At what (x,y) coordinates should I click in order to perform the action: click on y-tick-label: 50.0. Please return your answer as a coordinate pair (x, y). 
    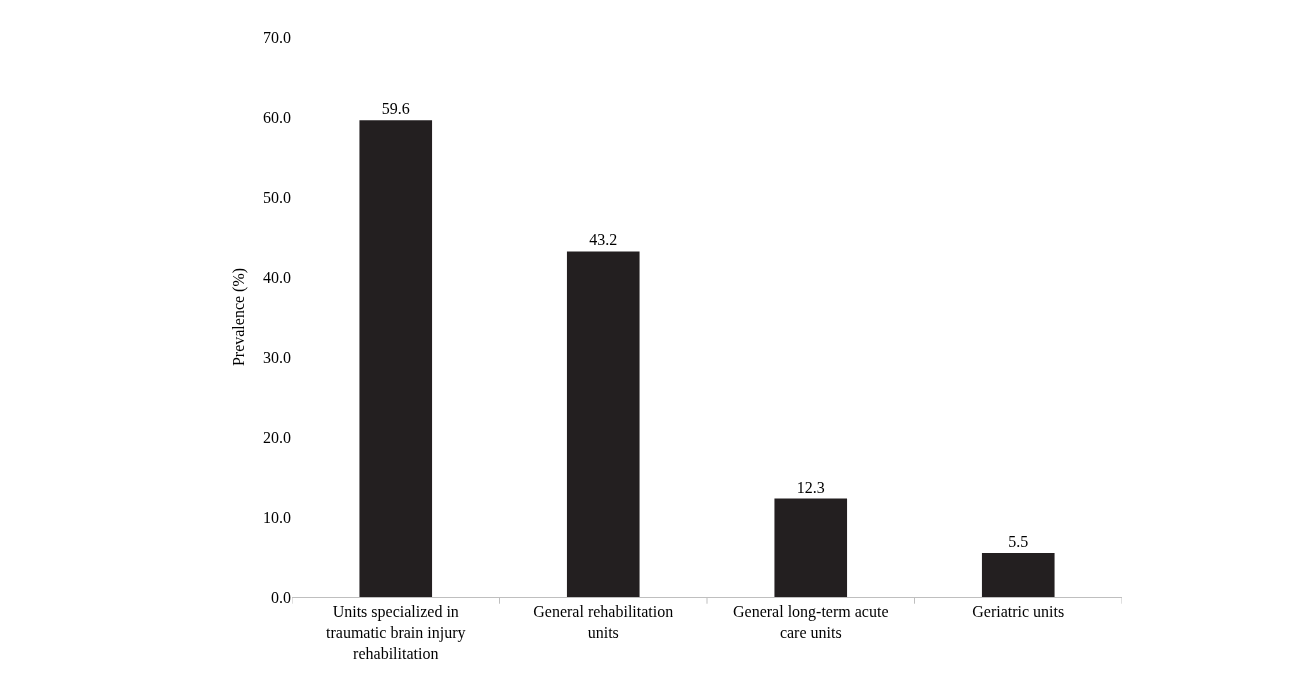
    Looking at the image, I should click on (277, 197).